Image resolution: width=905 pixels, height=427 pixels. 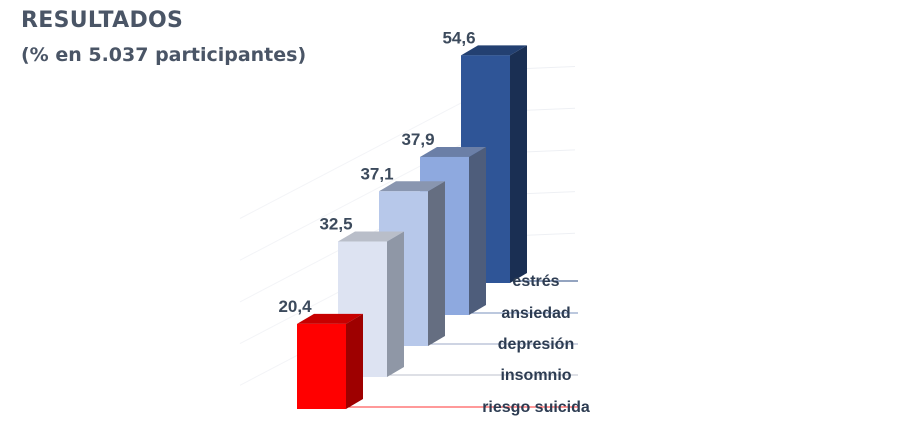 What do you see at coordinates (376, 173) in the screenshot?
I see `value-label: 37,1` at bounding box center [376, 173].